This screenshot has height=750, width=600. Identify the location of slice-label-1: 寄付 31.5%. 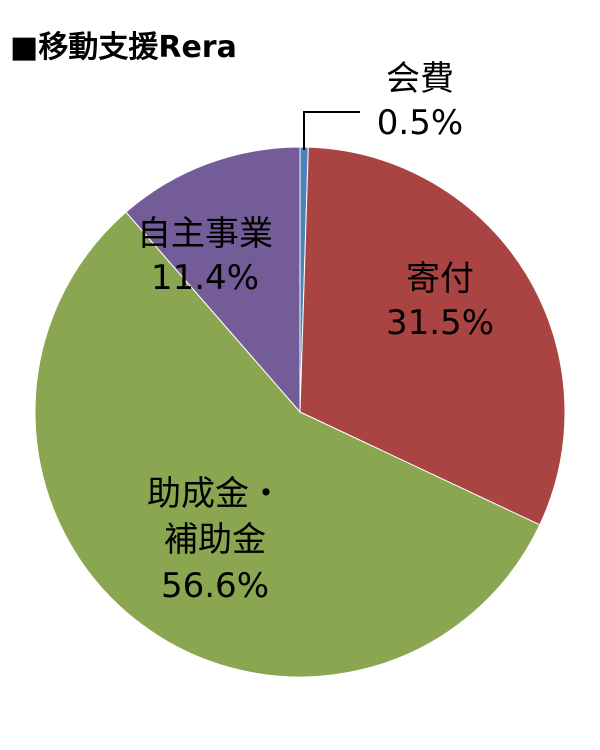
(440, 301).